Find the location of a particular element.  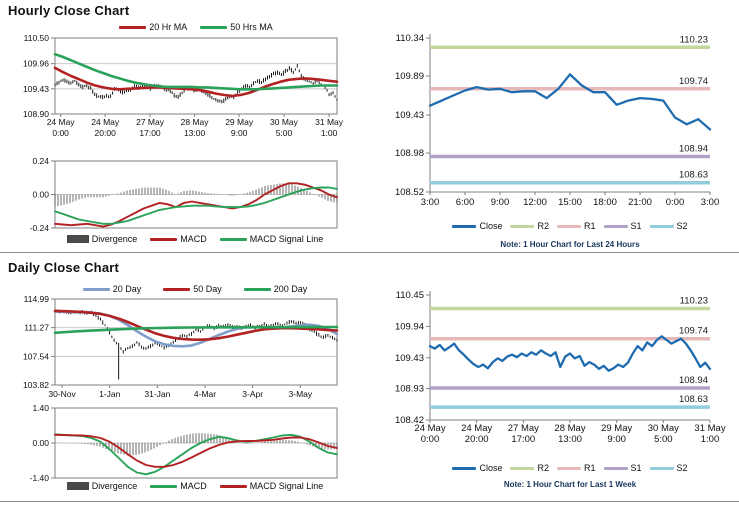

pivot-24h-note: Note: 1 Hour Chart for Last 24 Hours is located at coordinates (570, 244).